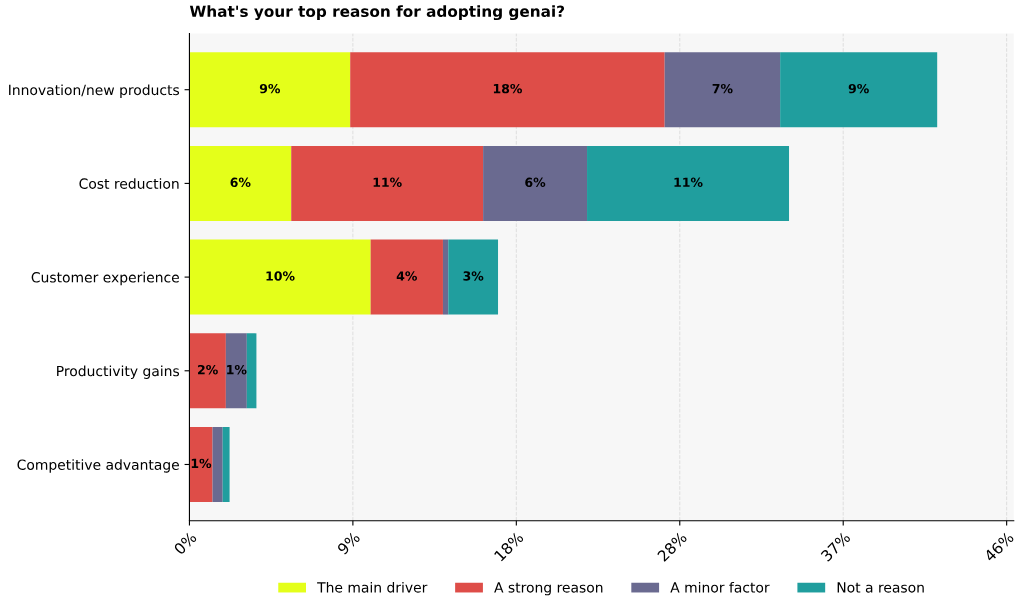 This screenshot has width=1024, height=609. What do you see at coordinates (185, 543) in the screenshot?
I see `x-tick-label: 0%` at bounding box center [185, 543].